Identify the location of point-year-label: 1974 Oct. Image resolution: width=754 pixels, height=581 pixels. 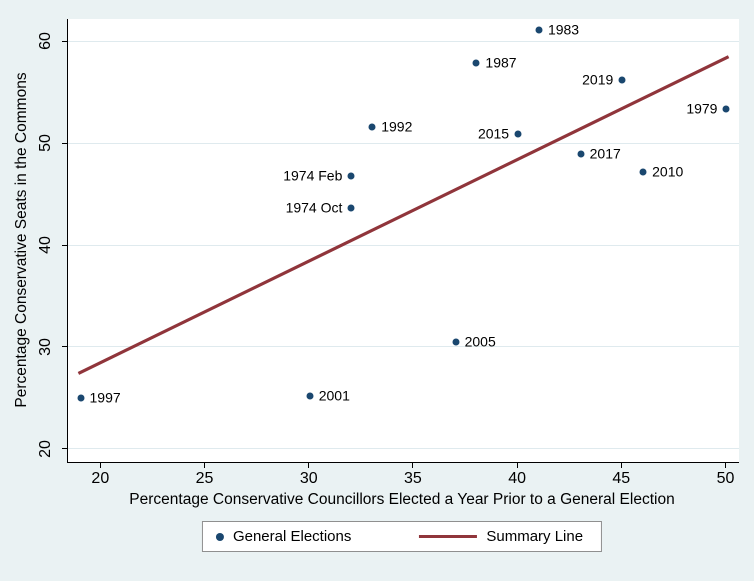
(314, 208).